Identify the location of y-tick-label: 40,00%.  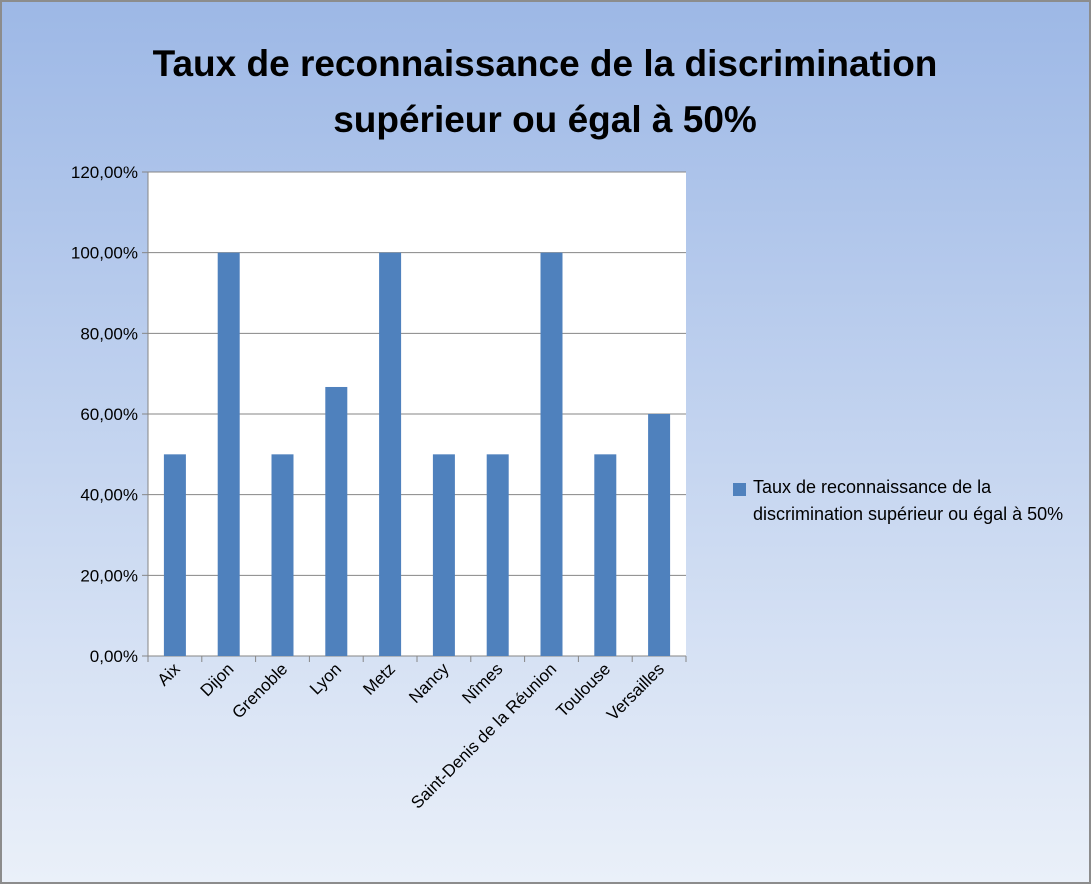
(109, 495).